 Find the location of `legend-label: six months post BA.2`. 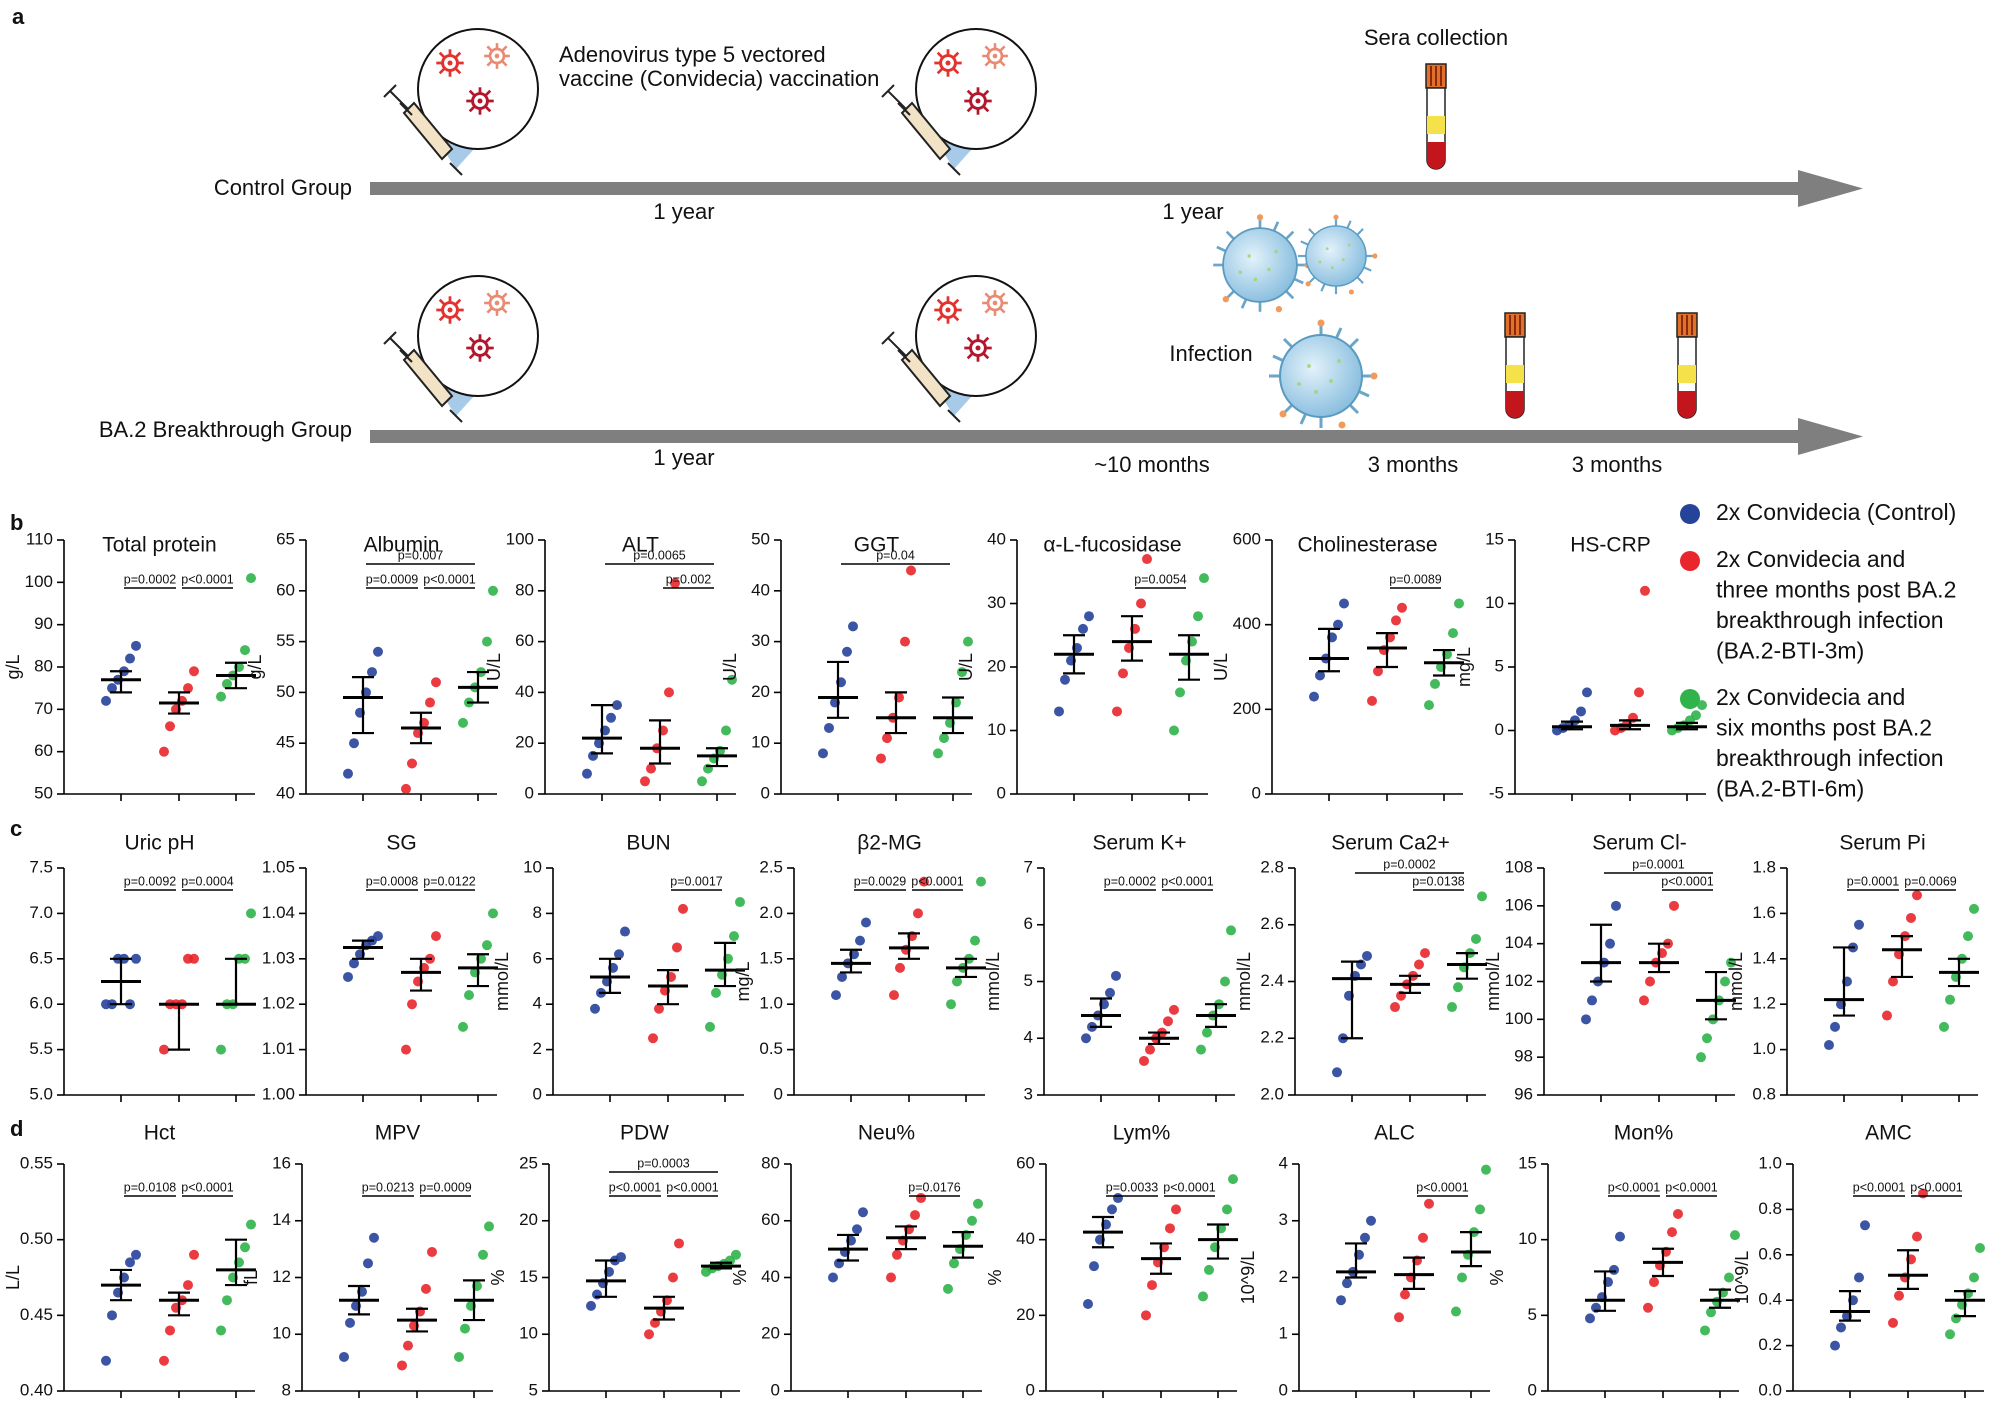

legend-label: six months post BA.2 is located at coordinates (1824, 728).